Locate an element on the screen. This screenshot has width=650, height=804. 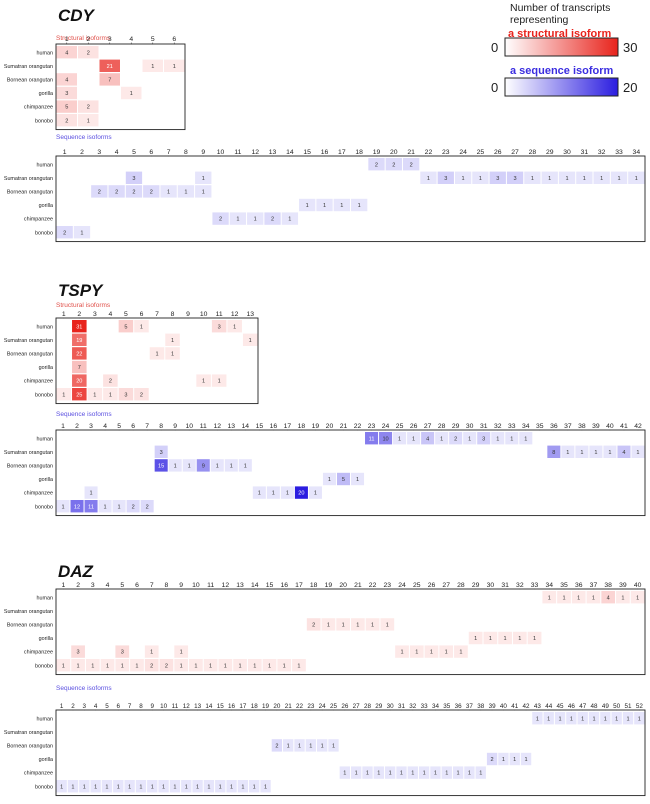
column-tick-label: 18 is located at coordinates (359, 152).